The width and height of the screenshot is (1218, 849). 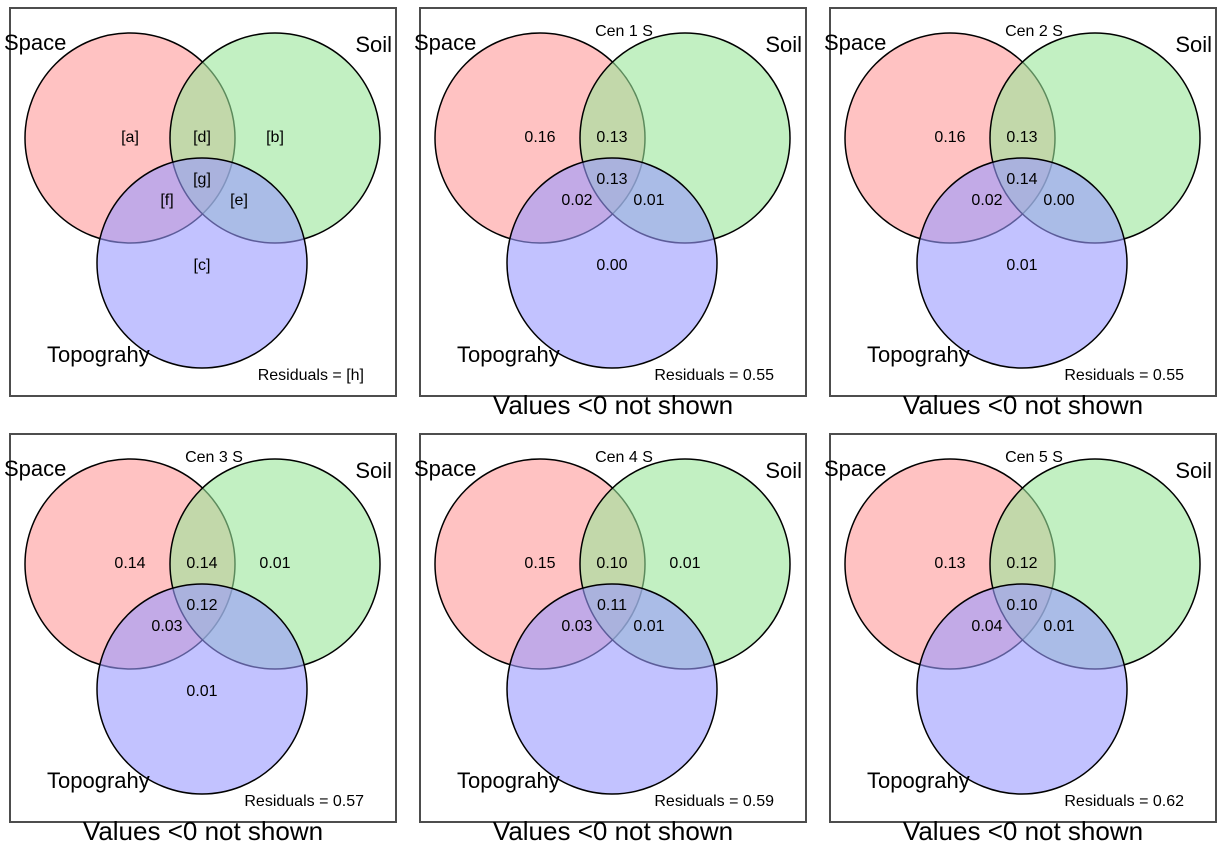 What do you see at coordinates (275, 137) in the screenshot?
I see `region-b-value: [b]` at bounding box center [275, 137].